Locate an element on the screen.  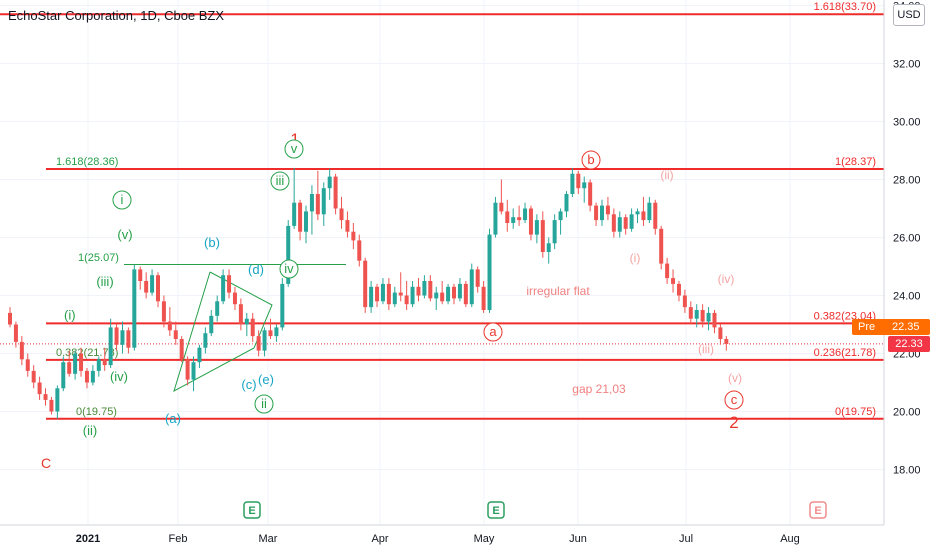
fib-level-label: 0.382(21.78) is located at coordinates (87, 353).